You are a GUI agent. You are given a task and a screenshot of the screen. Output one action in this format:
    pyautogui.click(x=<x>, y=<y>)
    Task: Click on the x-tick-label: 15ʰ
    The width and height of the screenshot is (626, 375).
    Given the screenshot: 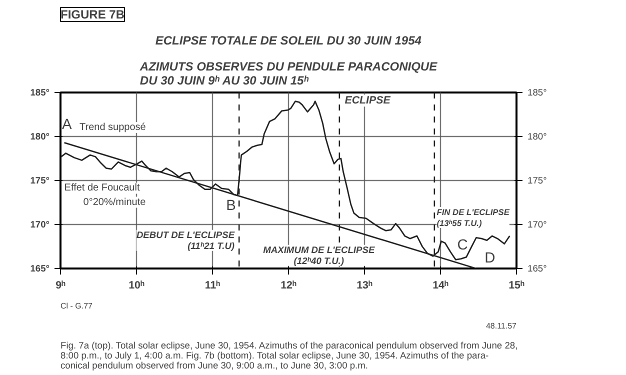 What is the action you would take?
    pyautogui.click(x=516, y=286)
    